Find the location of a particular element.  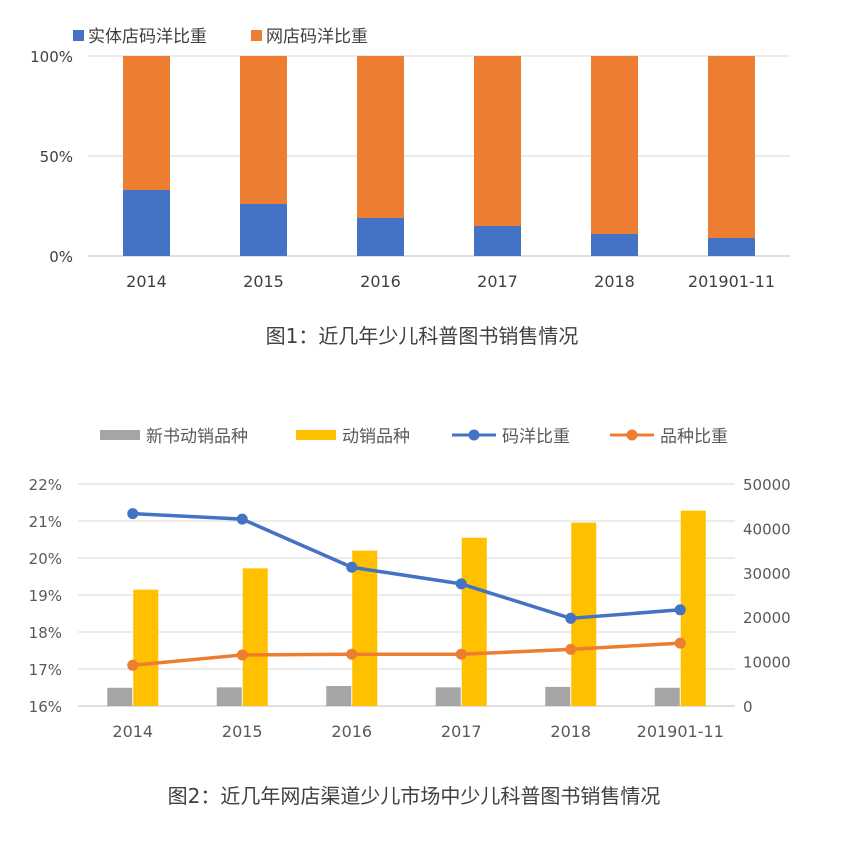

chart-2-left-axis: 16% 17% 18% 19% 20% 21% 22% is located at coordinates (45, 596).